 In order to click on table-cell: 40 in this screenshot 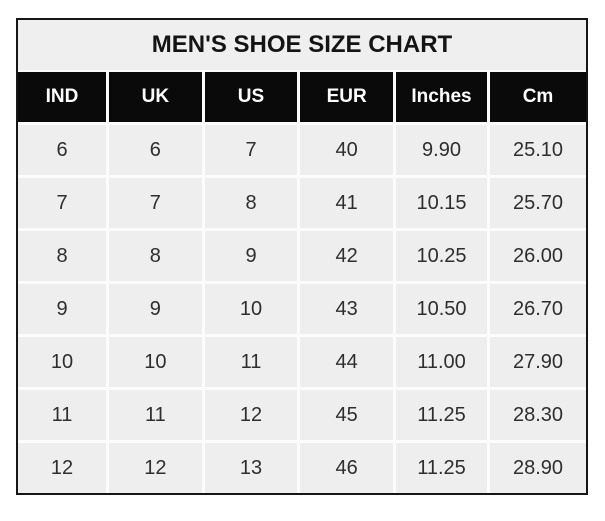, I will do `click(347, 150)`.